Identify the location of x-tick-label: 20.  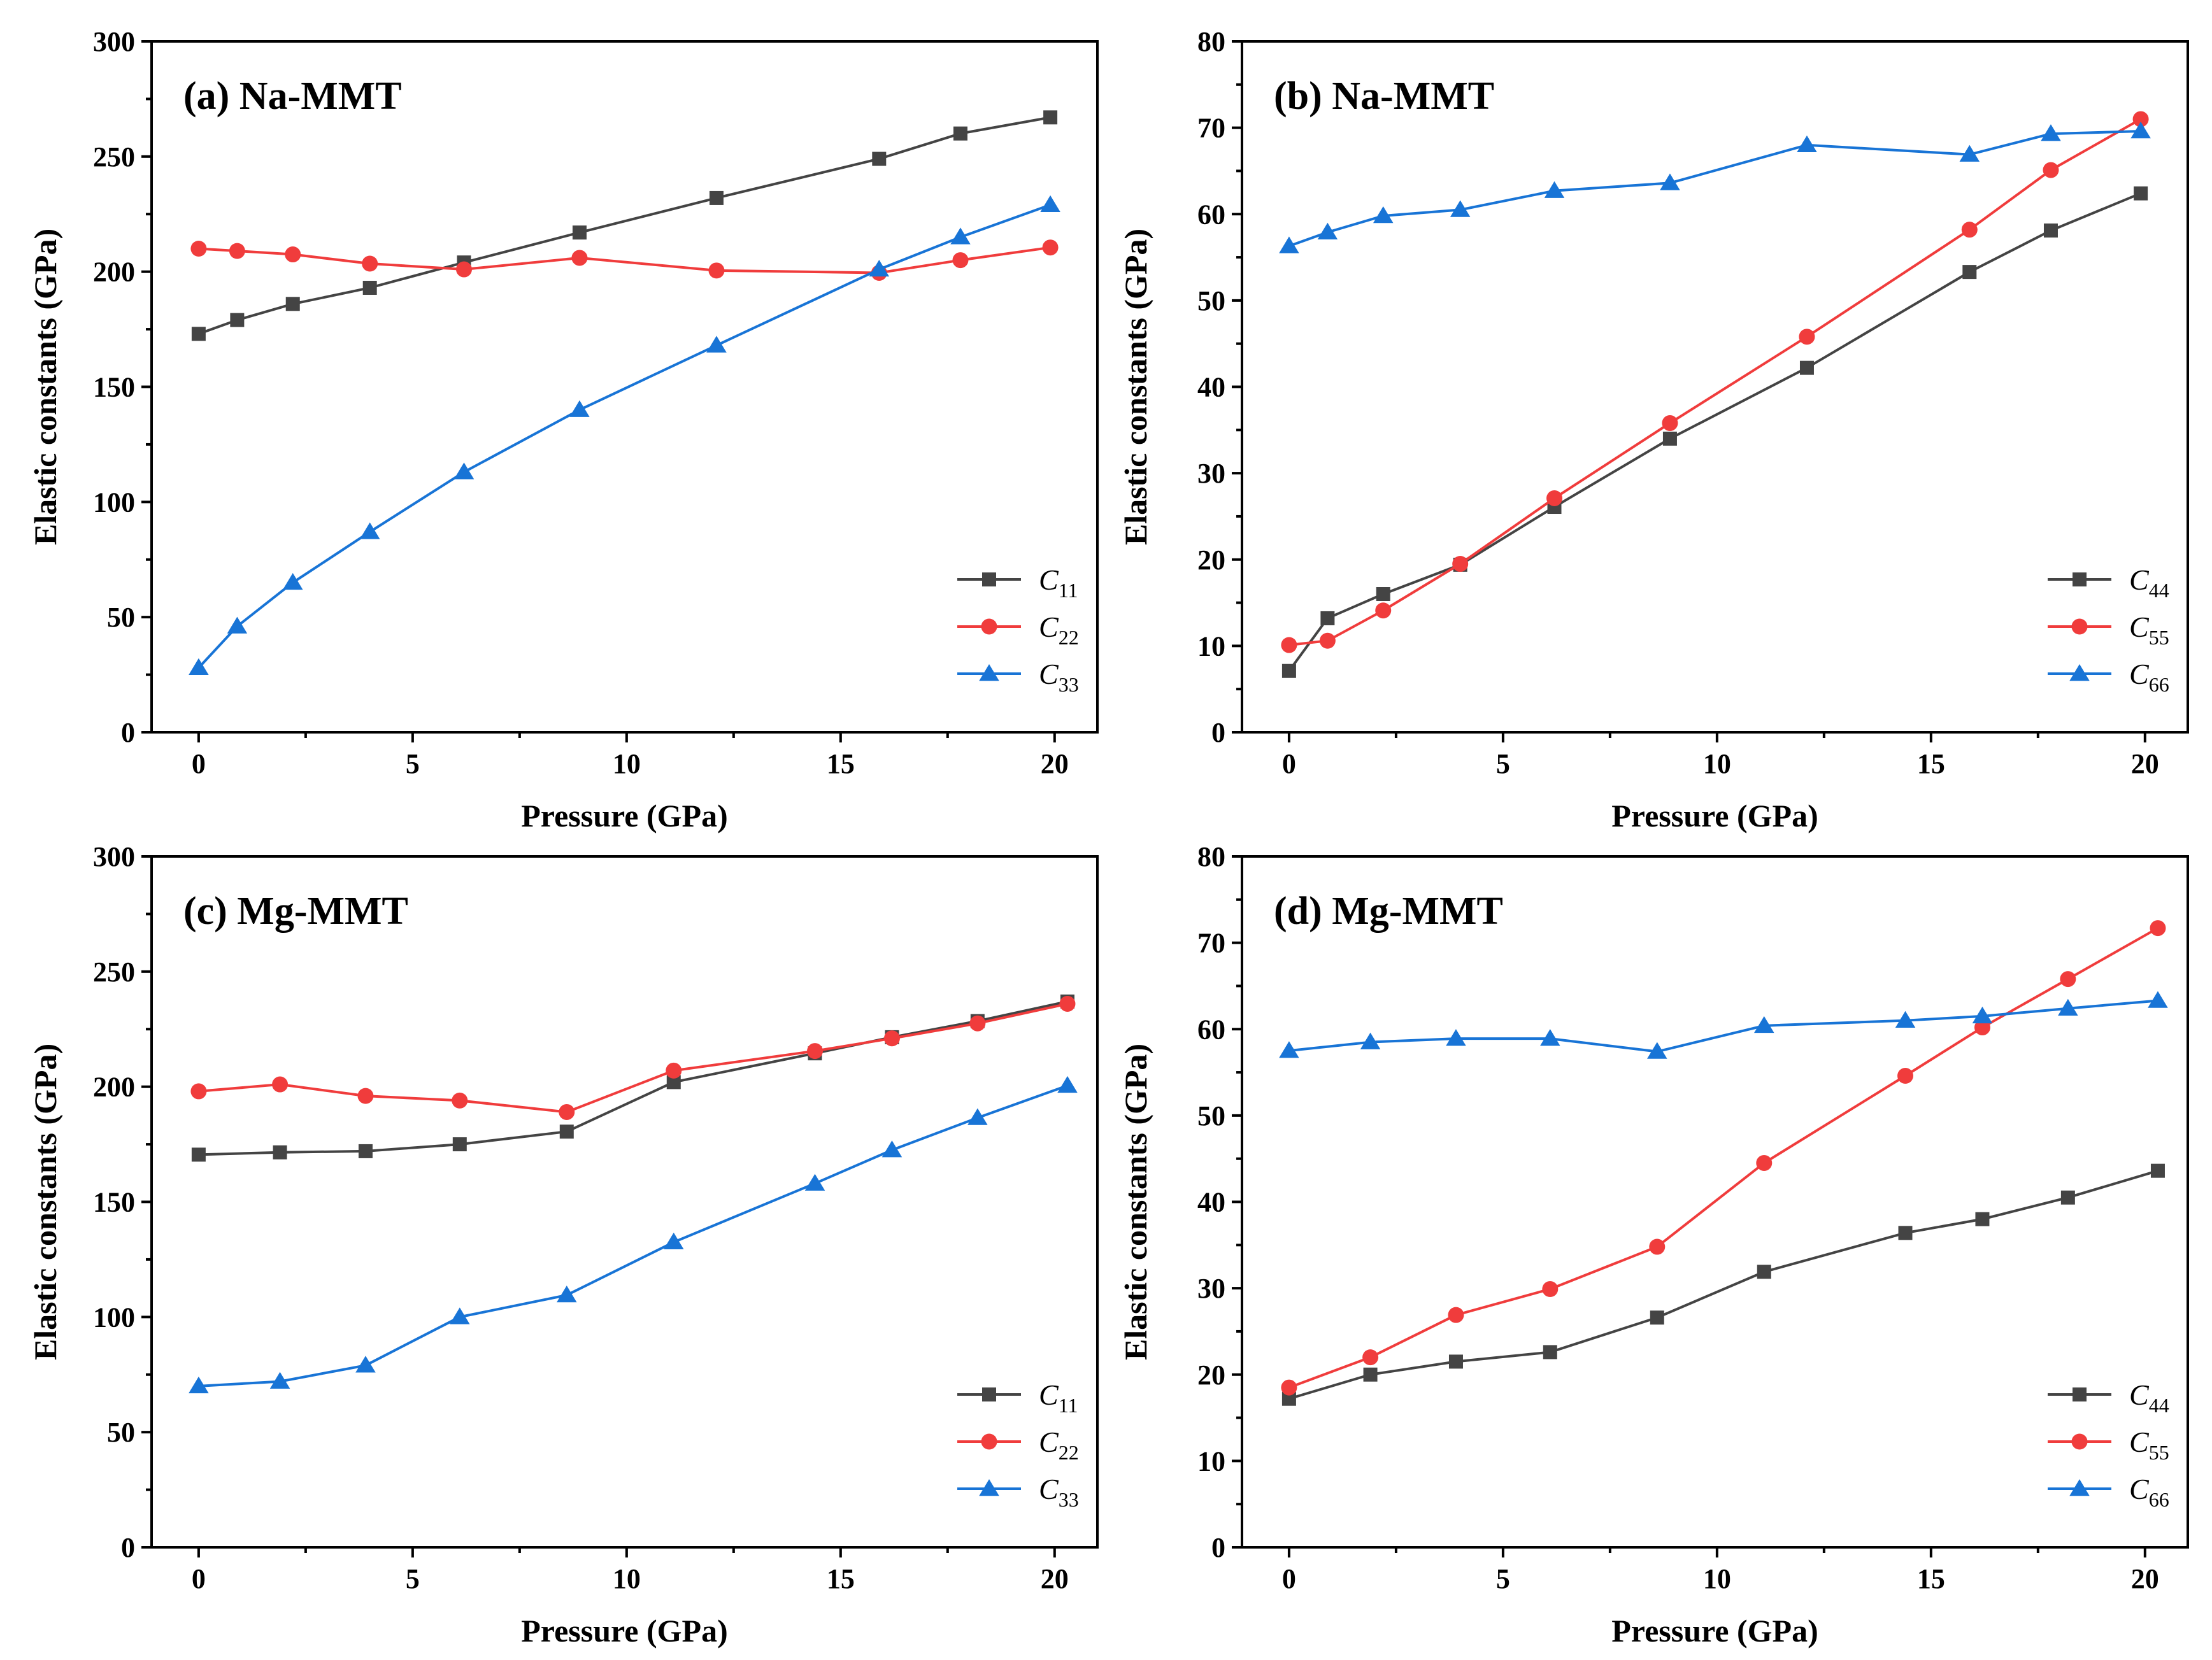
(2145, 1578).